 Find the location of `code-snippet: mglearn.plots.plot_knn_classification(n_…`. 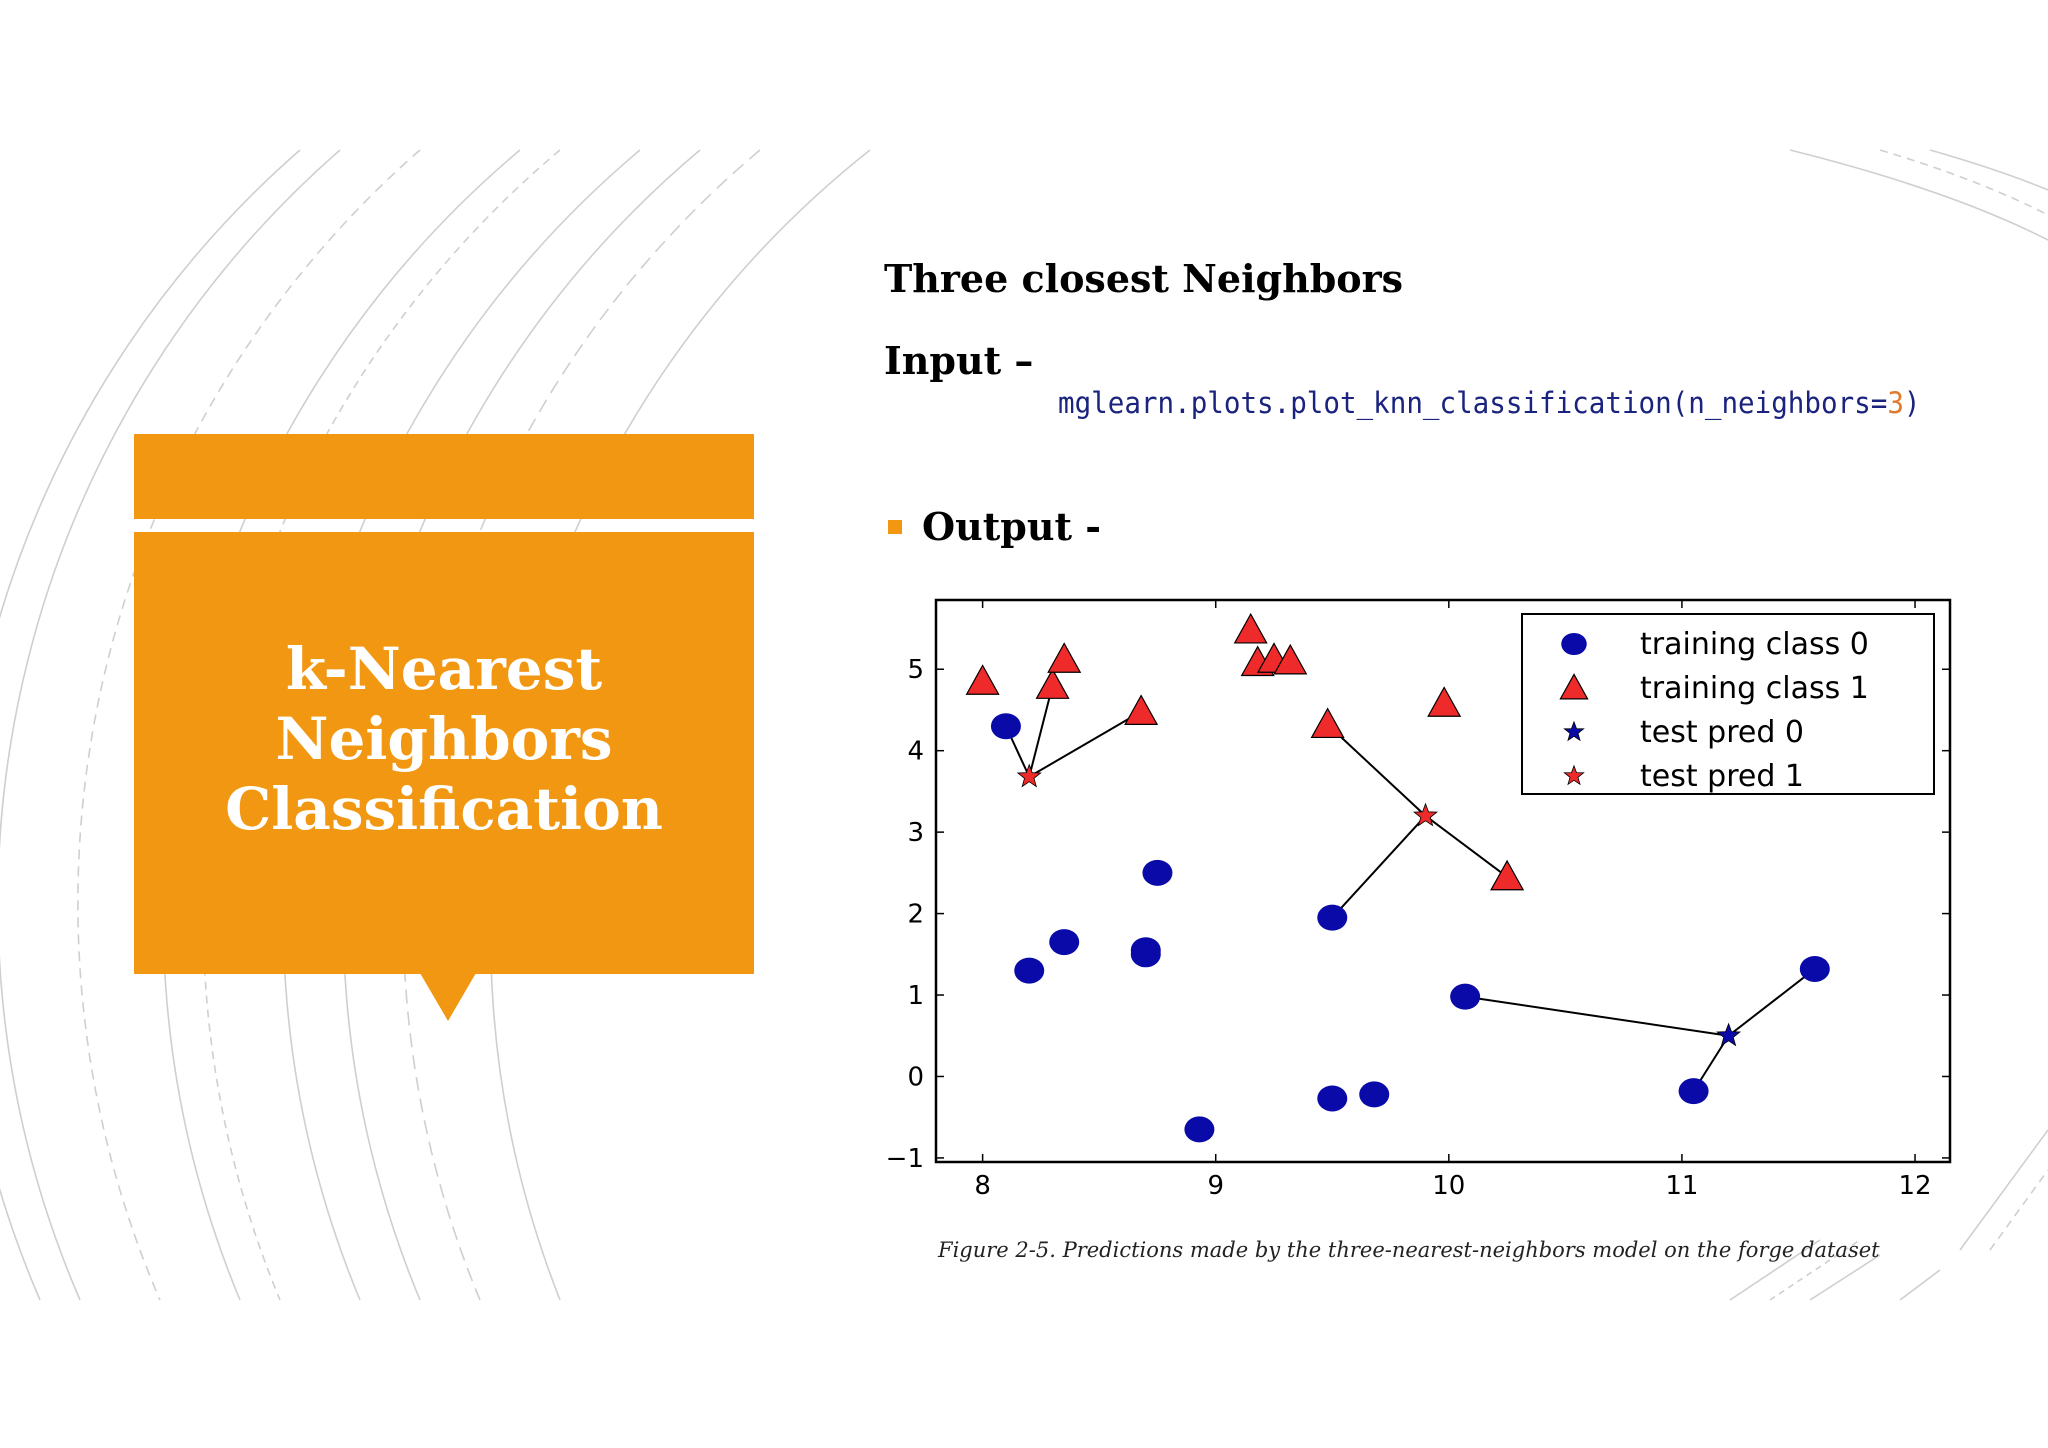

code-snippet: mglearn.plots.plot_knn_classification(n_… is located at coordinates (1489, 403).